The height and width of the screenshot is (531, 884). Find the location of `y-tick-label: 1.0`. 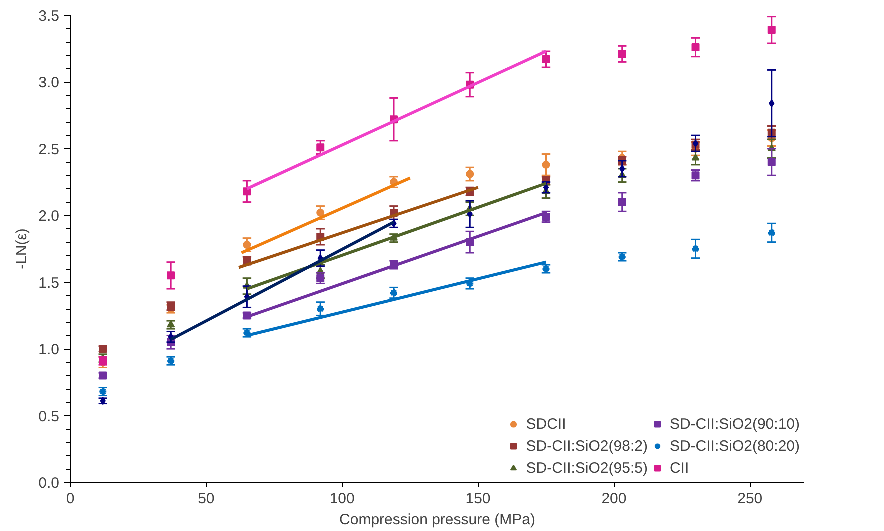

y-tick-label: 1.0 is located at coordinates (49, 350).